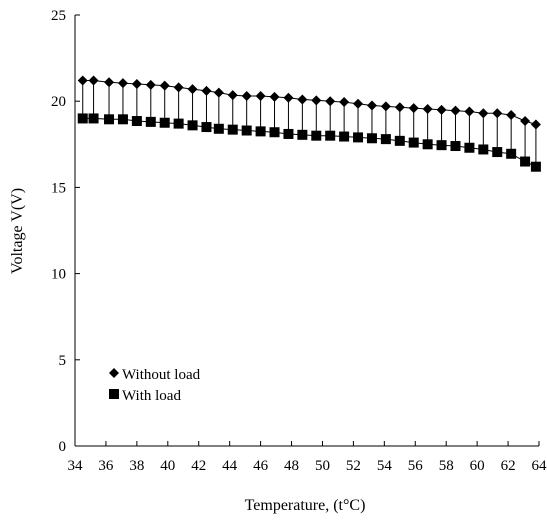 This screenshot has height=522, width=547. I want to click on y-tick-label: 10, so click(58, 275).